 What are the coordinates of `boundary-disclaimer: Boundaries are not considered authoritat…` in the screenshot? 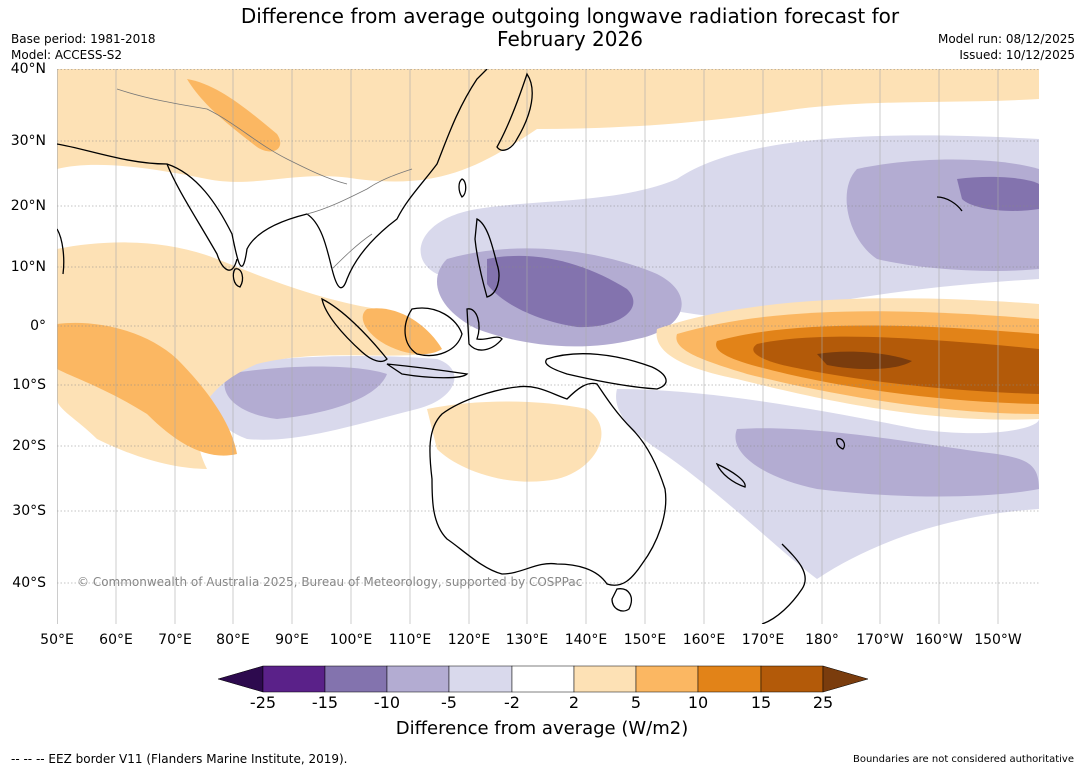 It's located at (963, 759).